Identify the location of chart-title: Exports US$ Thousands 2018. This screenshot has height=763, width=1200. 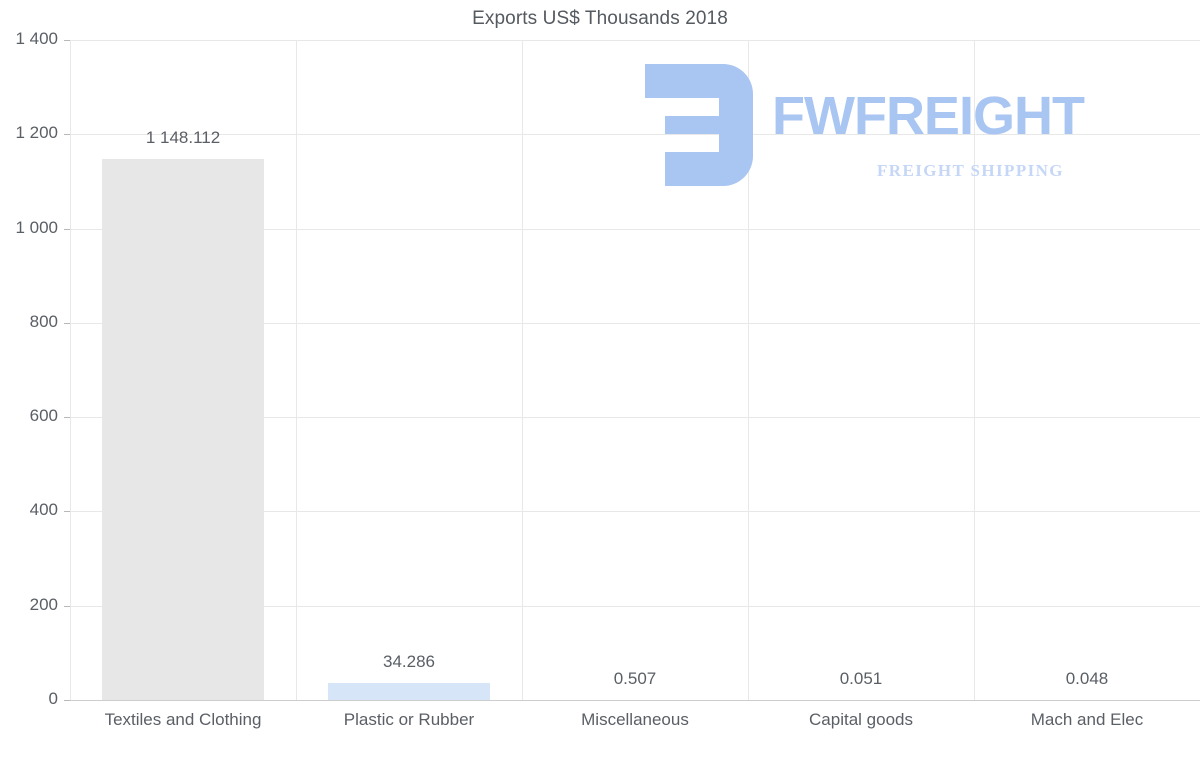
(600, 18).